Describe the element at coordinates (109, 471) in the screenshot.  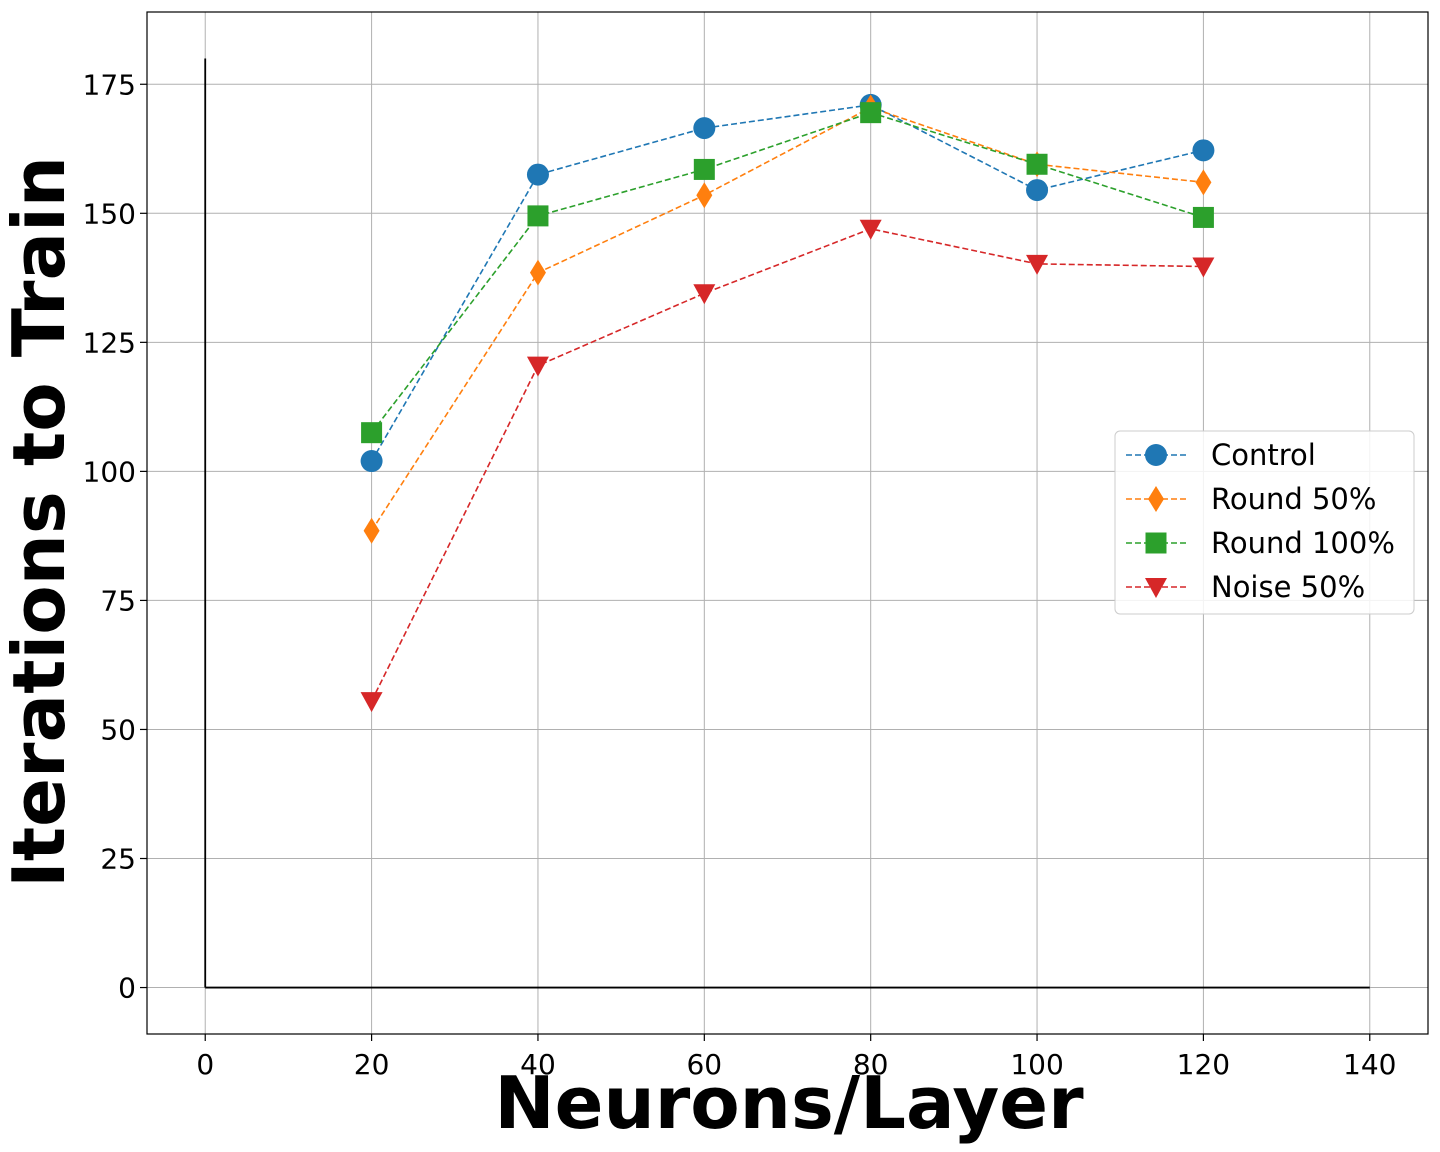
I see `y-tick-label: 100` at that location.